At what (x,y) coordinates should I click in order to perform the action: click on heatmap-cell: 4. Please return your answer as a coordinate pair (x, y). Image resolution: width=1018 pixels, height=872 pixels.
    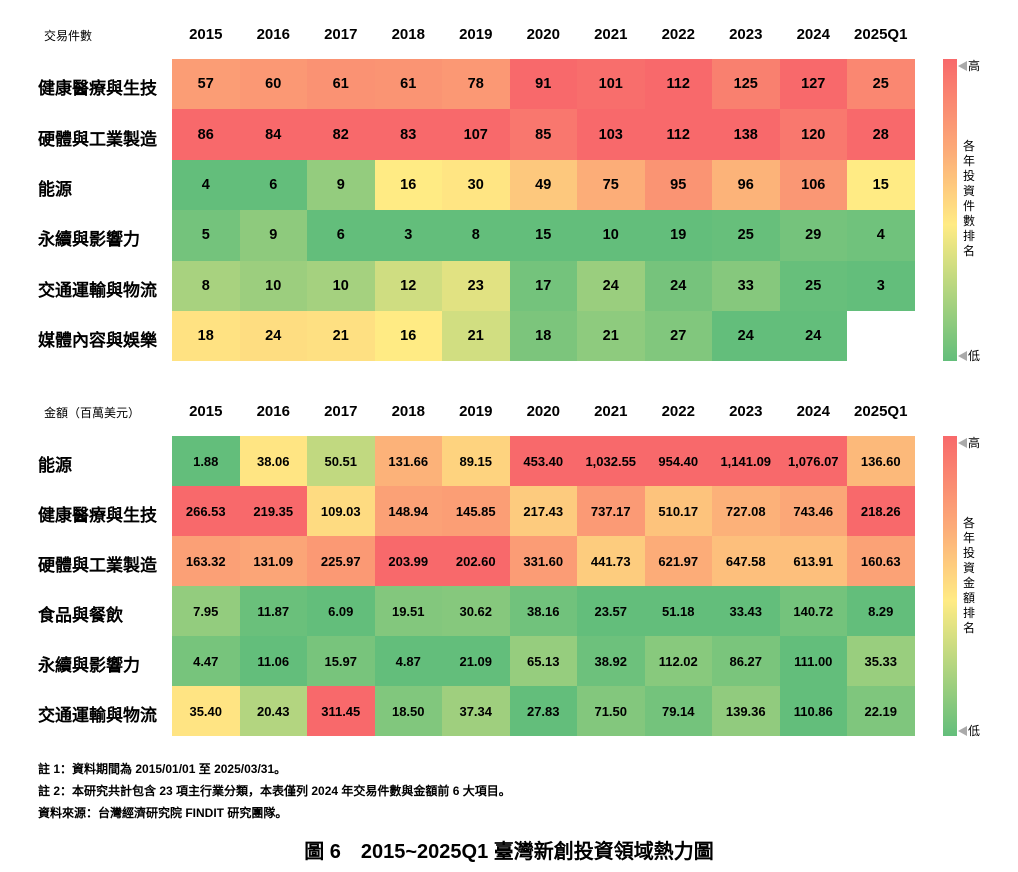
    Looking at the image, I should click on (206, 185).